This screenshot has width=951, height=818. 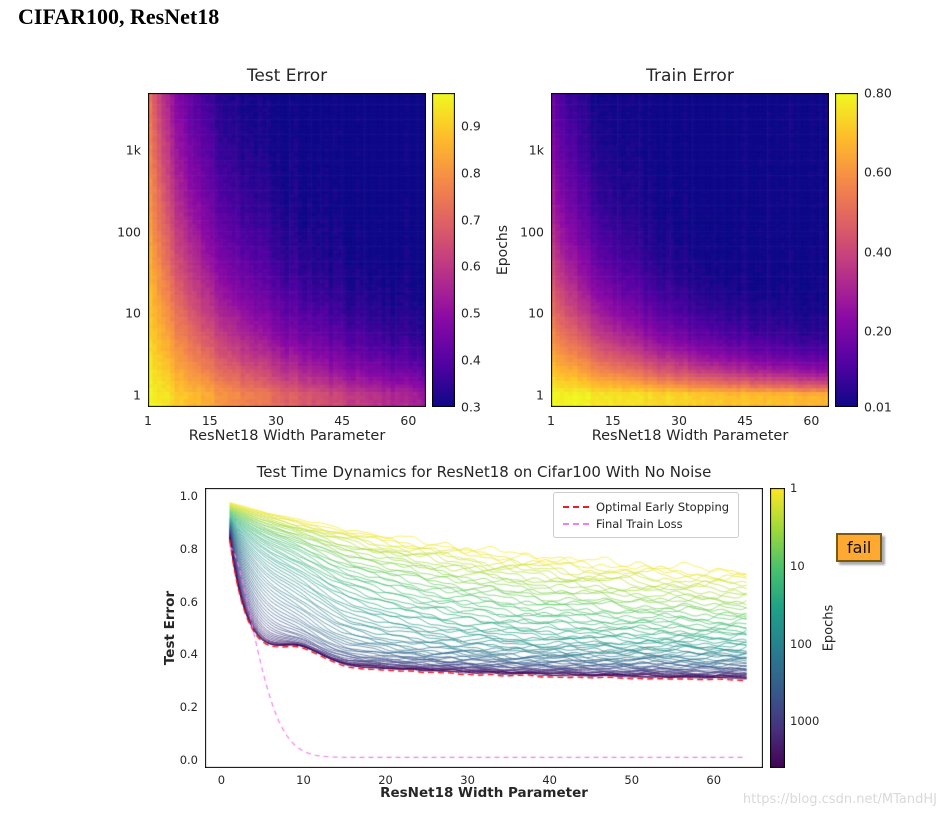 What do you see at coordinates (846, 250) in the screenshot?
I see `train-error-colorbar` at bounding box center [846, 250].